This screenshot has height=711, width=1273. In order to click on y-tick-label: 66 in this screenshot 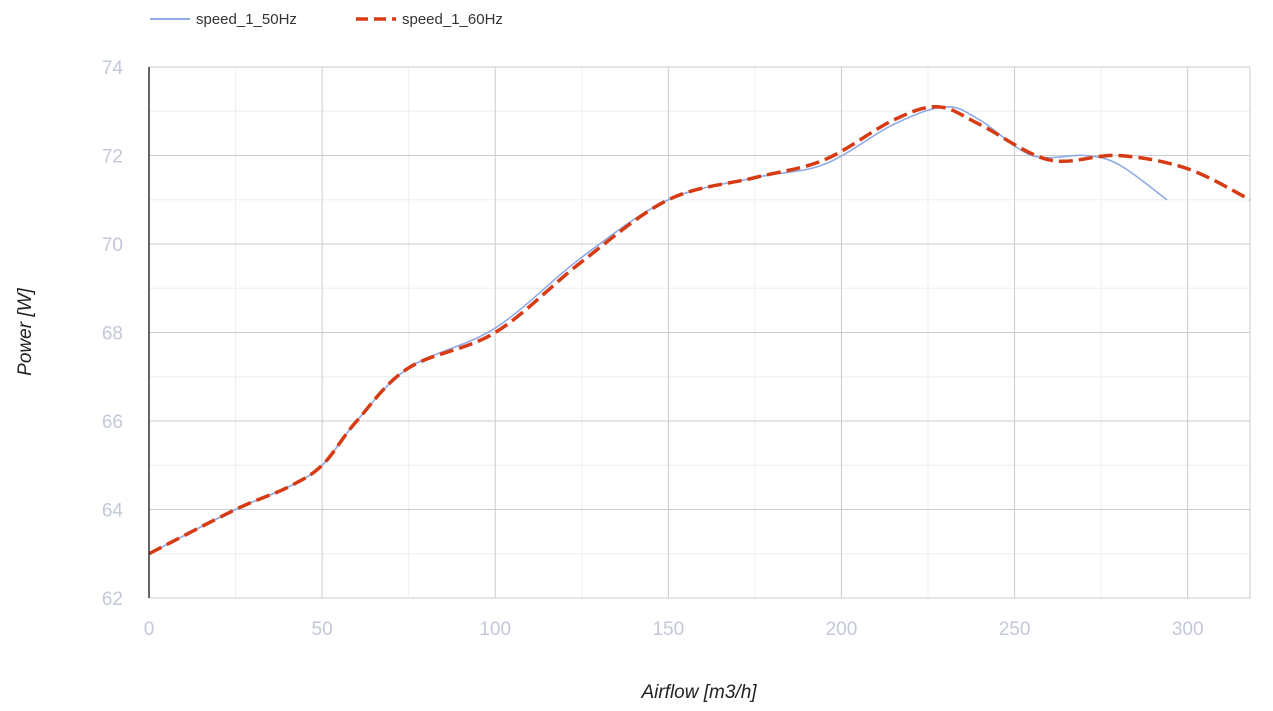, I will do `click(112, 422)`.